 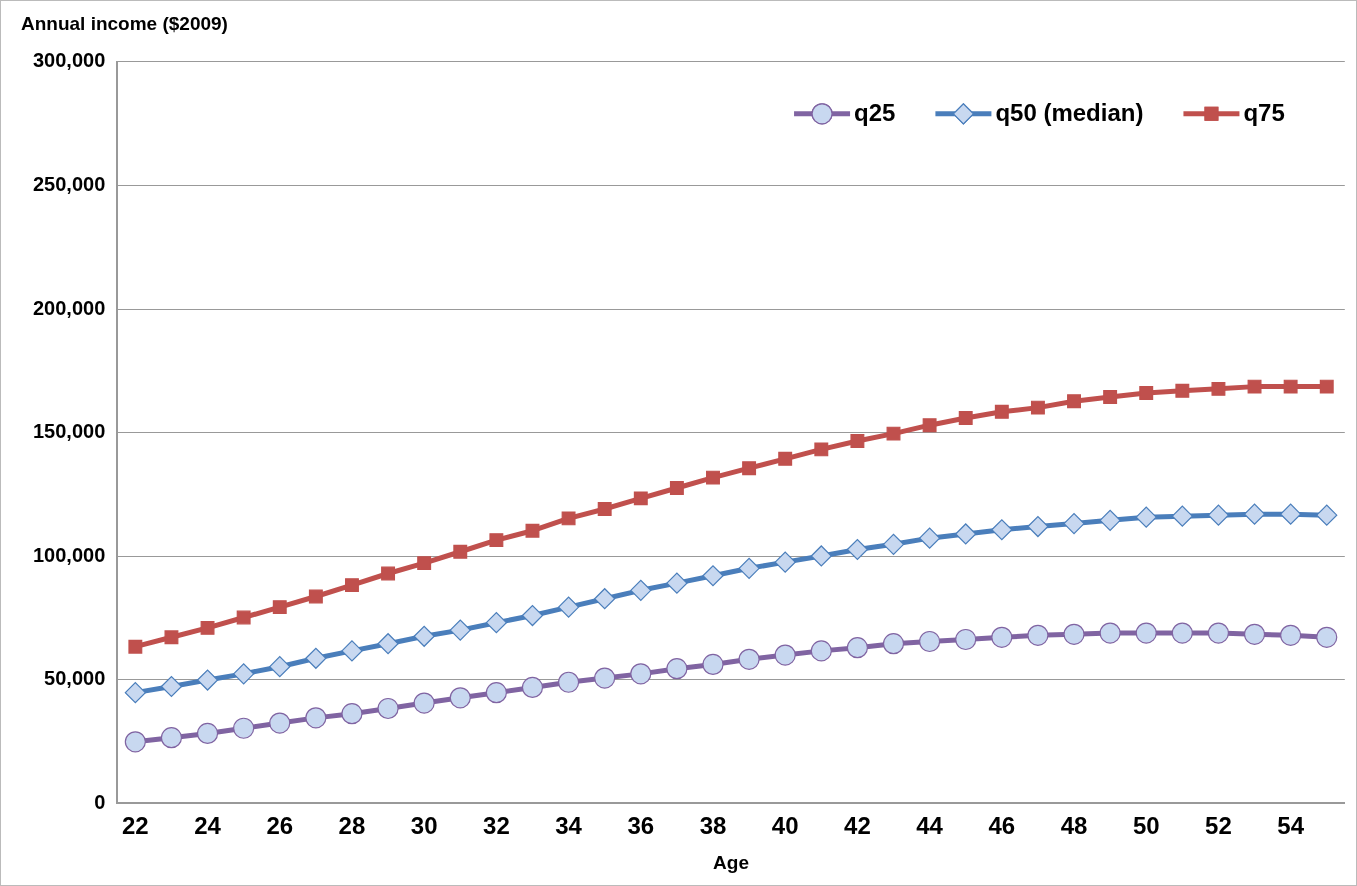 What do you see at coordinates (713, 826) in the screenshot?
I see `x-tick-label: 38` at bounding box center [713, 826].